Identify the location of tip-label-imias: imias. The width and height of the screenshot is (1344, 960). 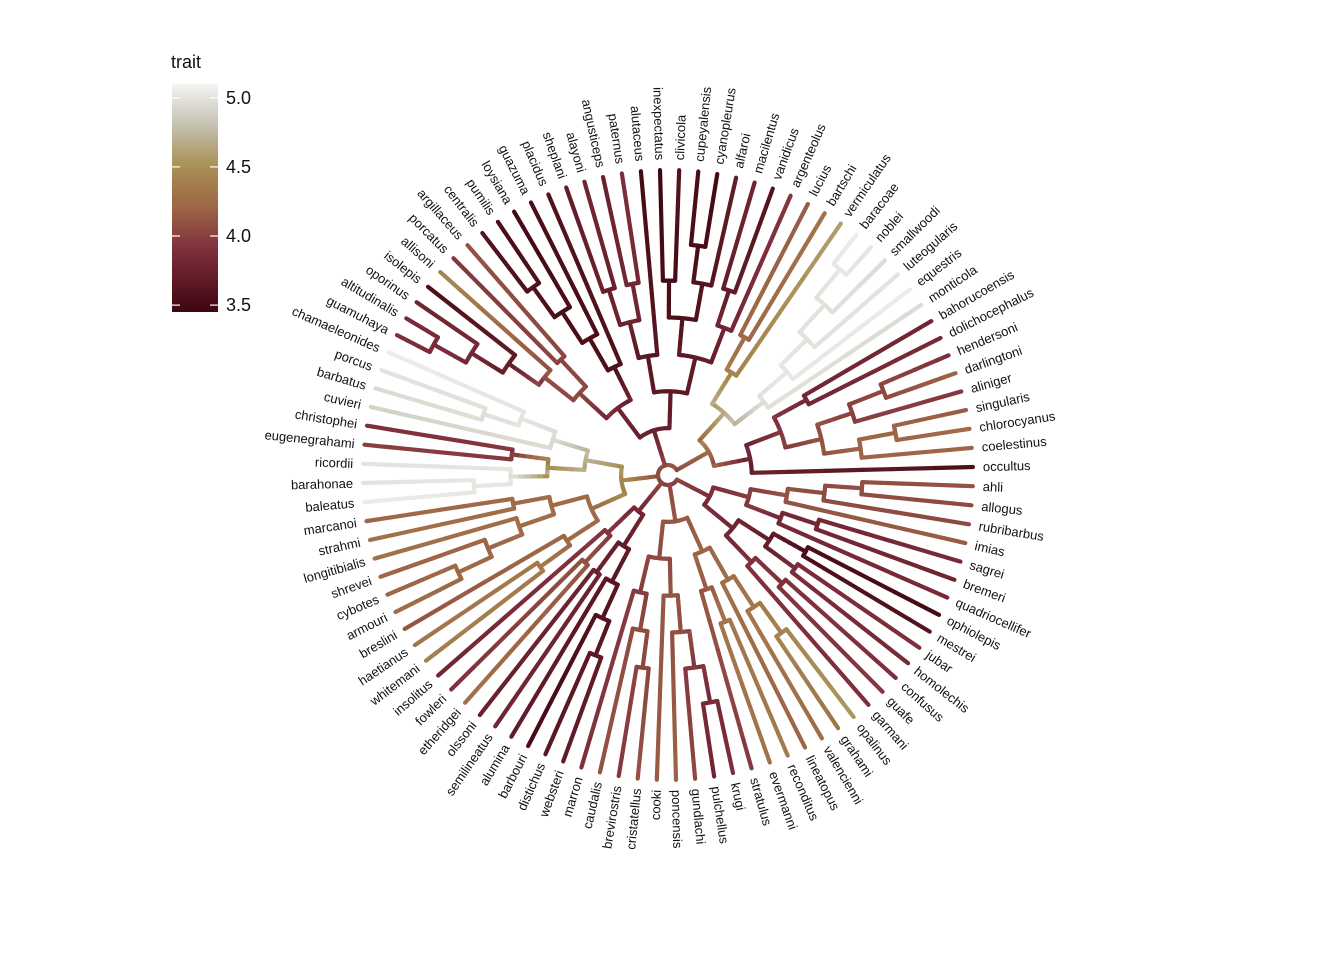
(989, 549).